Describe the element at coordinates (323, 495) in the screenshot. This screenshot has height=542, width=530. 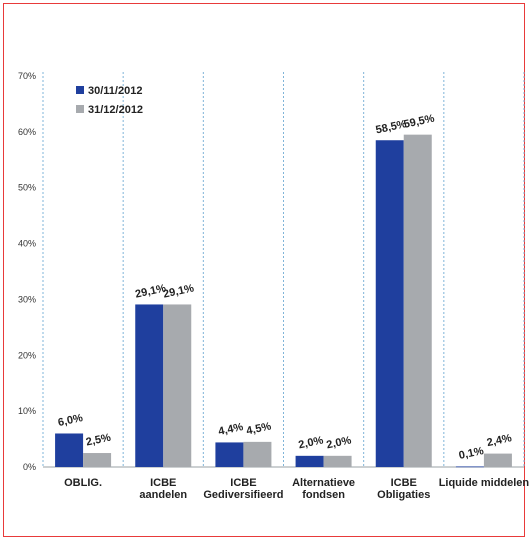
I see `category-label: fondsen` at that location.